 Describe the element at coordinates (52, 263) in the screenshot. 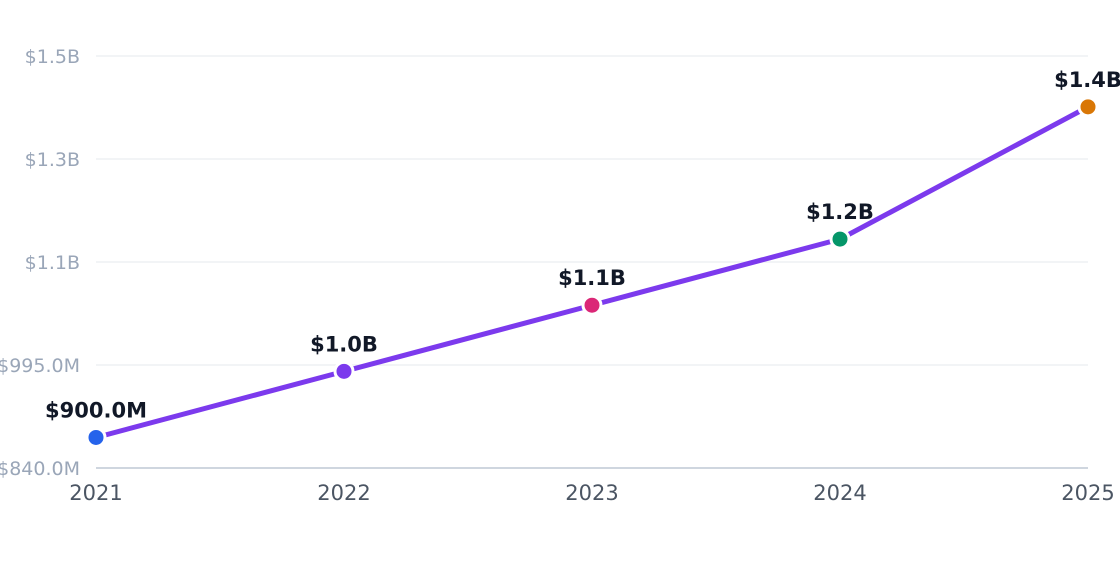

I see `y-tick-label: $1.1B` at that location.